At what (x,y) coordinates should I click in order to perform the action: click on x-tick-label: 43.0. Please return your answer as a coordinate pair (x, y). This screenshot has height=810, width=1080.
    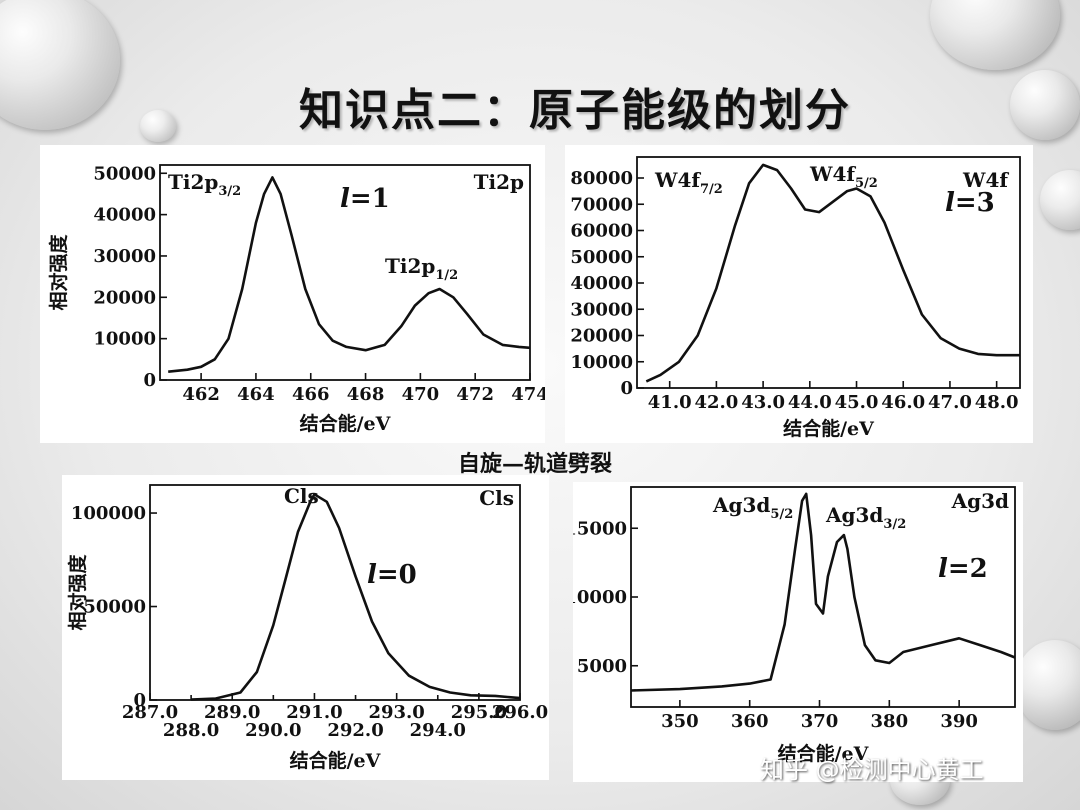
    Looking at the image, I should click on (763, 402).